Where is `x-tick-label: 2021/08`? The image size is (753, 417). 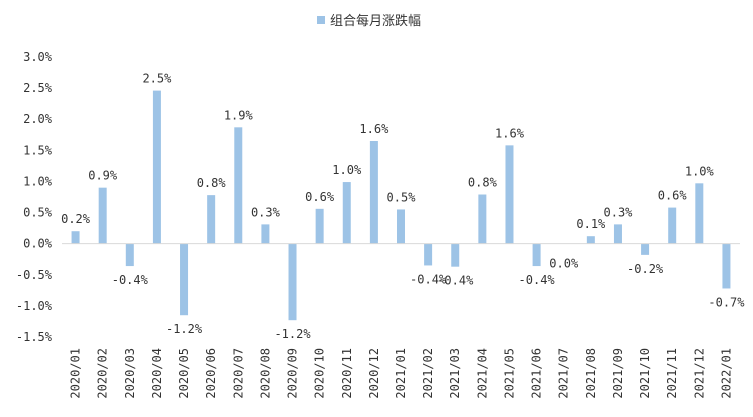 x-tick-label: 2021/08 is located at coordinates (591, 373).